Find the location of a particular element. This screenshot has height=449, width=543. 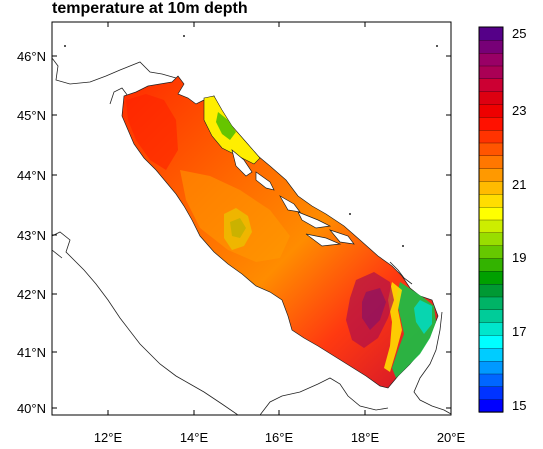

croatian-islands is located at coordinates (293, 198).